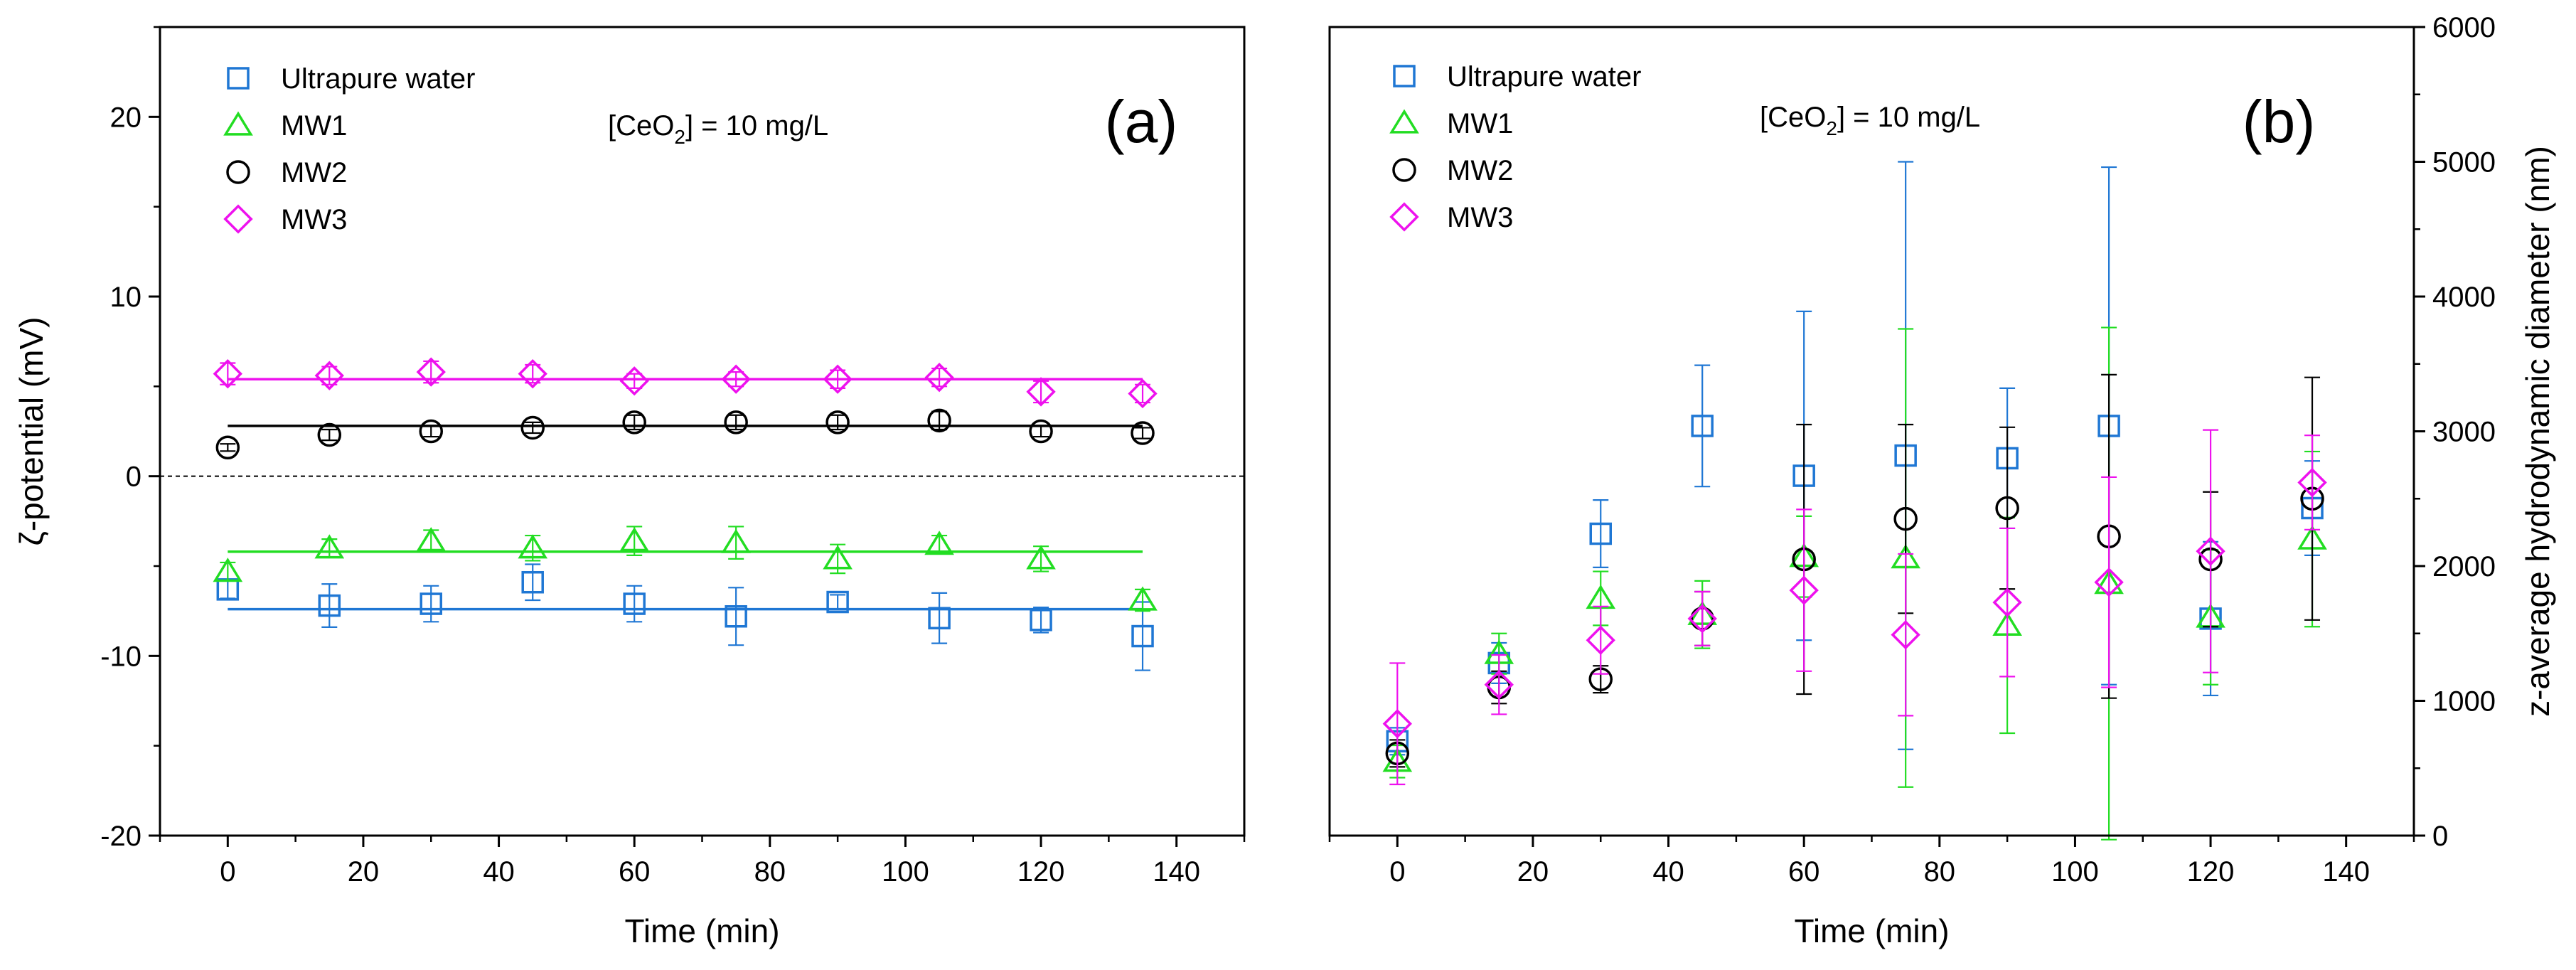 The image size is (2576, 970). What do you see at coordinates (133, 477) in the screenshot?
I see `y-tick-label: 0` at bounding box center [133, 477].